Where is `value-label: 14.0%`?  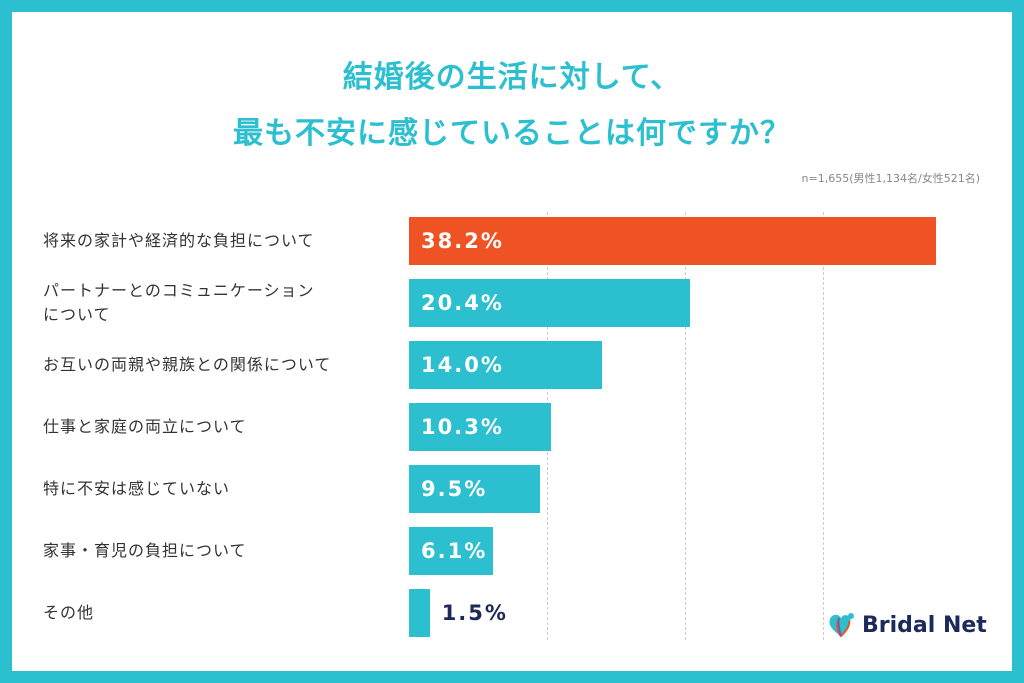
value-label: 14.0% is located at coordinates (462, 365).